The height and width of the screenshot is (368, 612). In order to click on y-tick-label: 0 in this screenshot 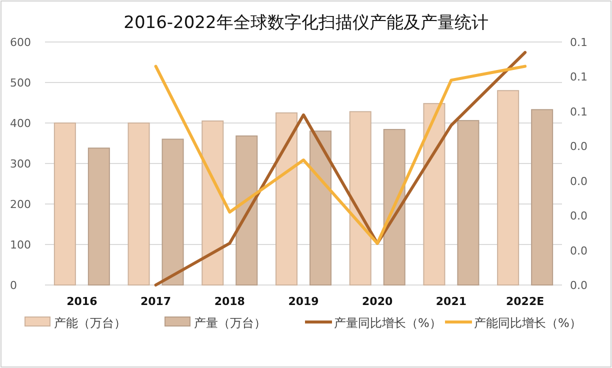, I will do `click(13, 285)`.